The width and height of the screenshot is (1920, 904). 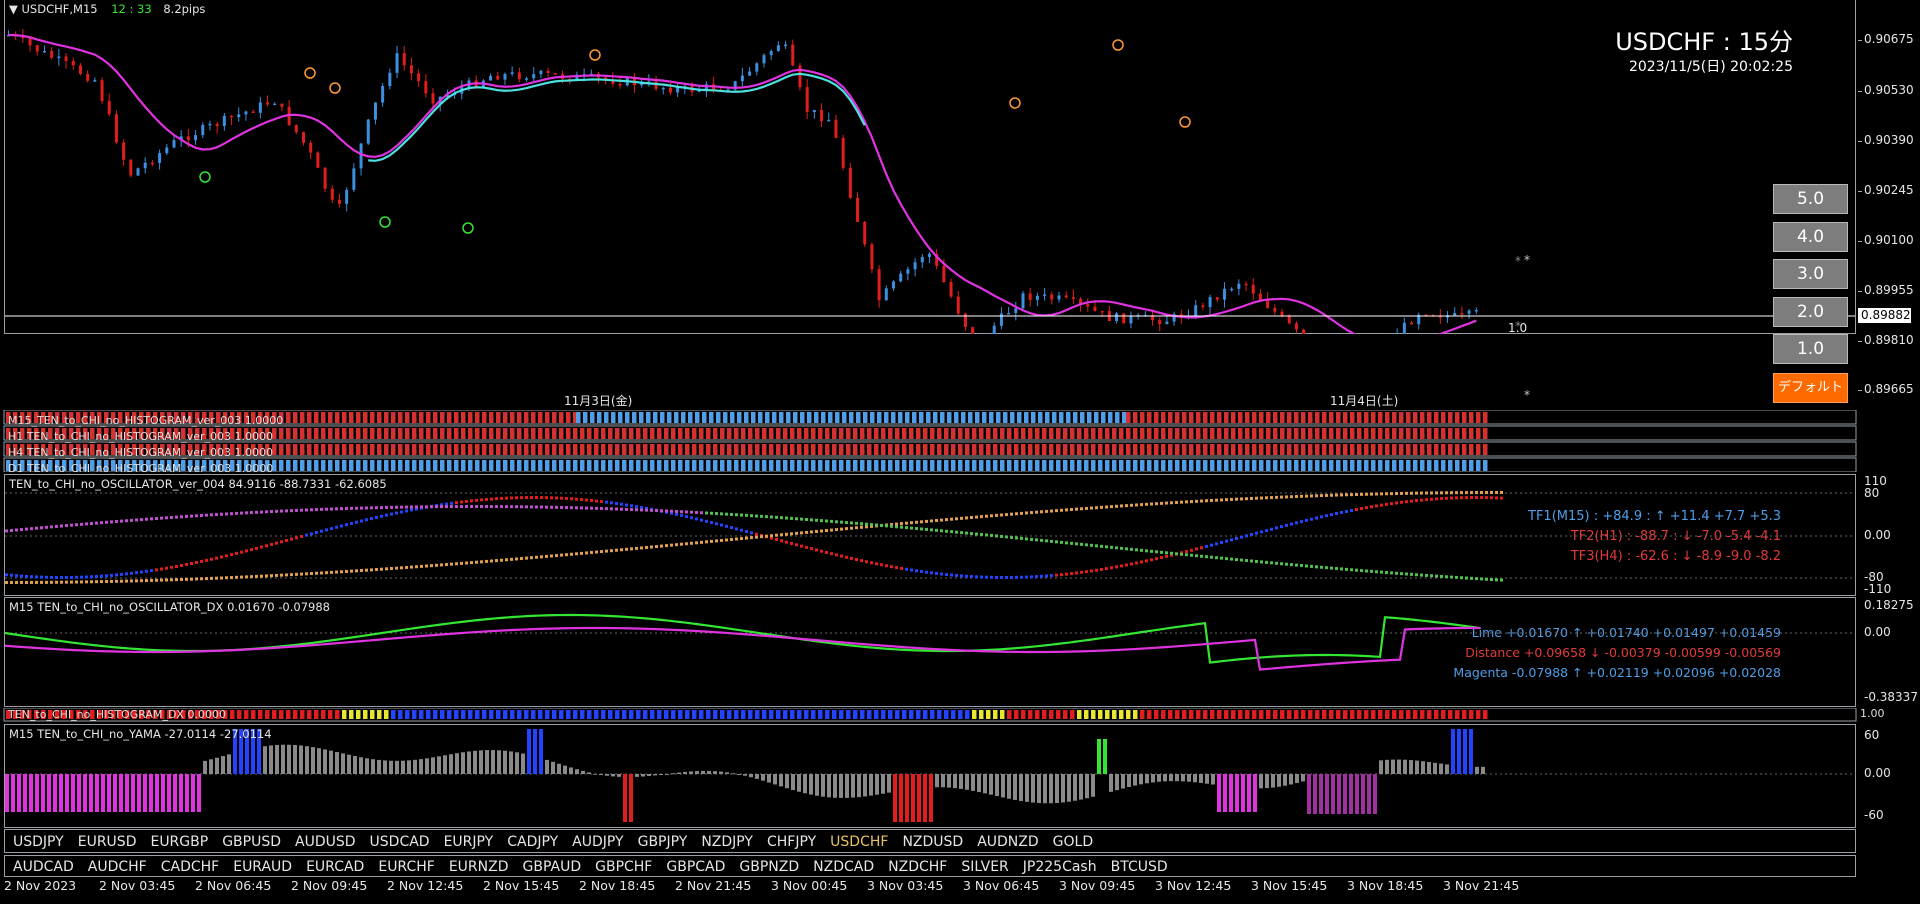 I want to click on scale-2-button: 2.0, so click(x=1810, y=312).